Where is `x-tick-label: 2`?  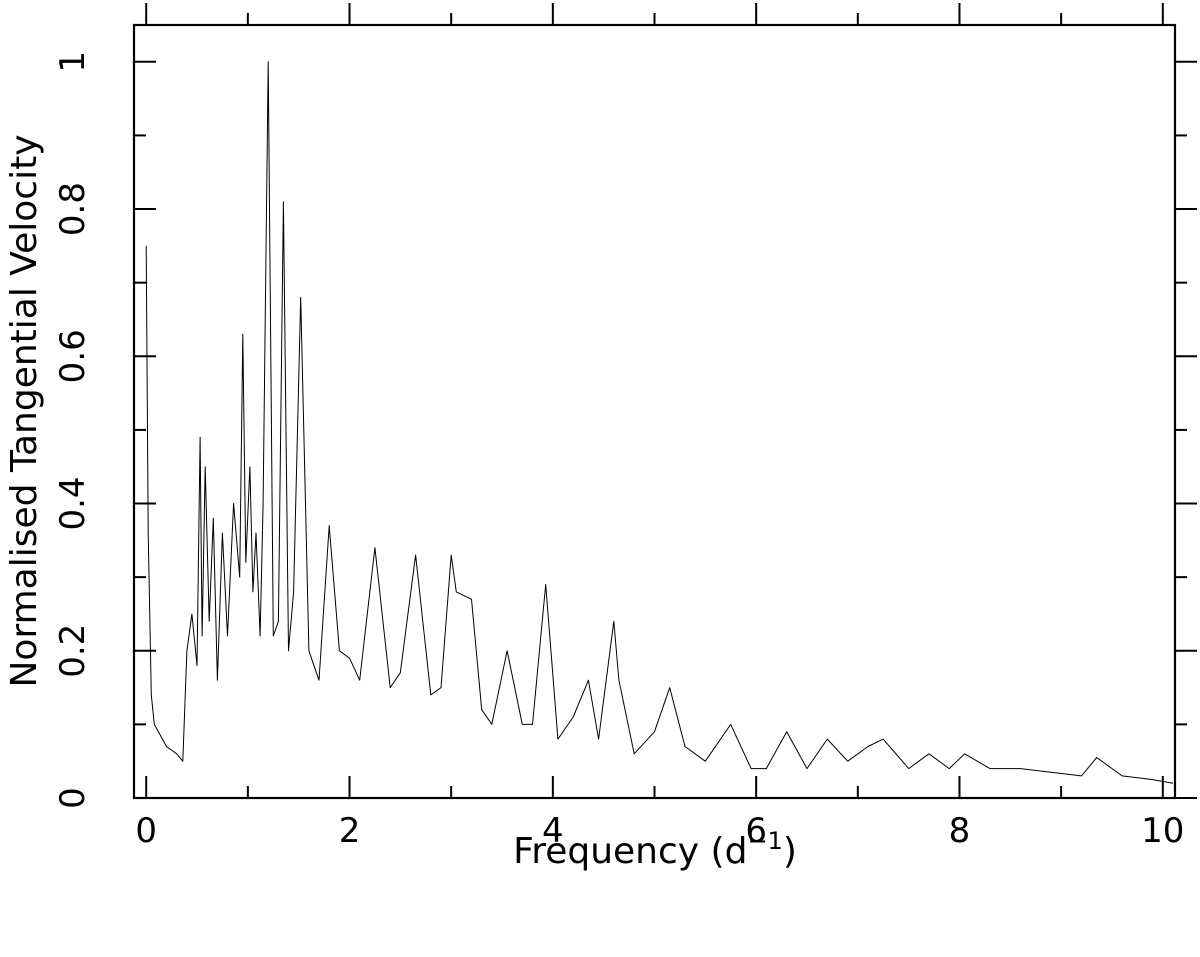
x-tick-label: 2 is located at coordinates (350, 831).